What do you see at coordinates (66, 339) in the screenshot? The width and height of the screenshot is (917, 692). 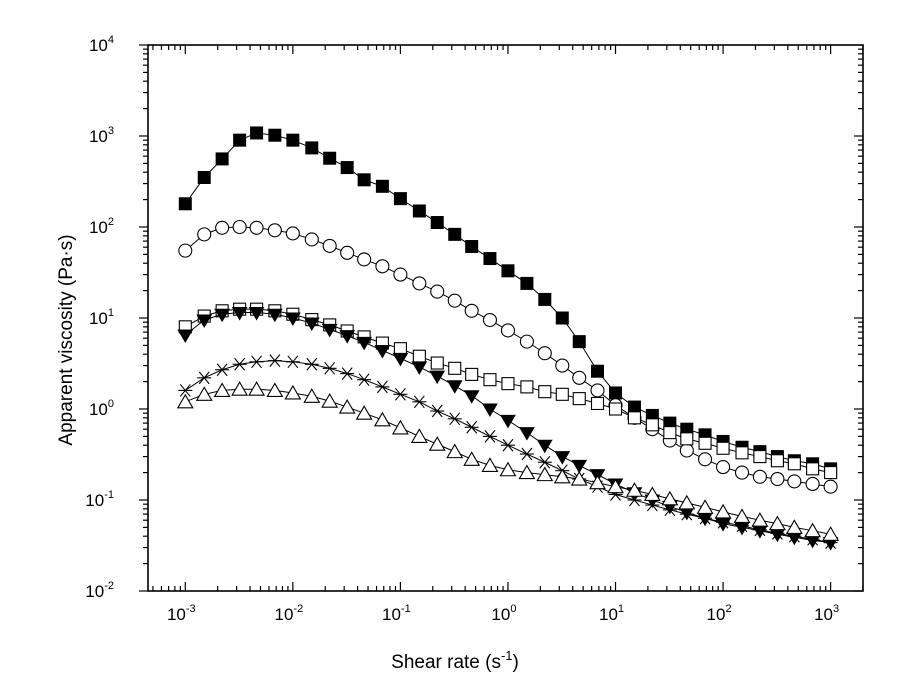 I see `y-axis-title: Apparent viscosity (Pa·s)` at bounding box center [66, 339].